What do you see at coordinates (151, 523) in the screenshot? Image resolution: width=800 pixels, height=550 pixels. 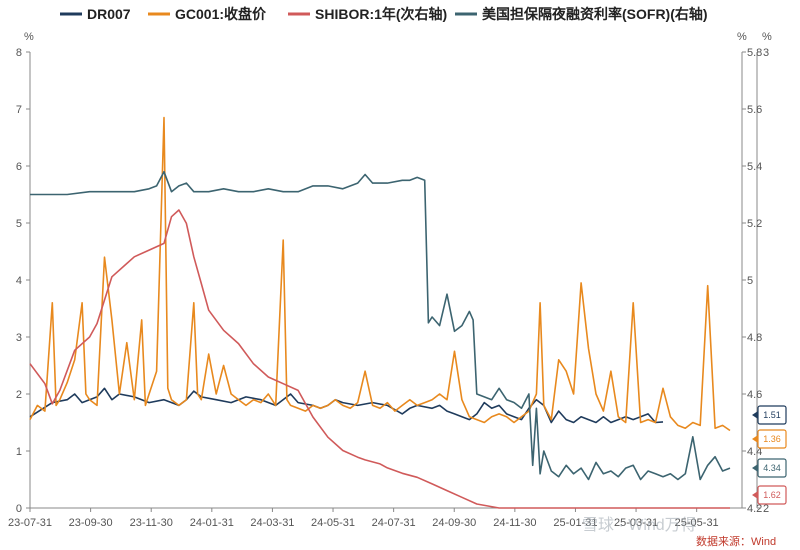 I see `x-tick-label: 23-11-30` at bounding box center [151, 523].